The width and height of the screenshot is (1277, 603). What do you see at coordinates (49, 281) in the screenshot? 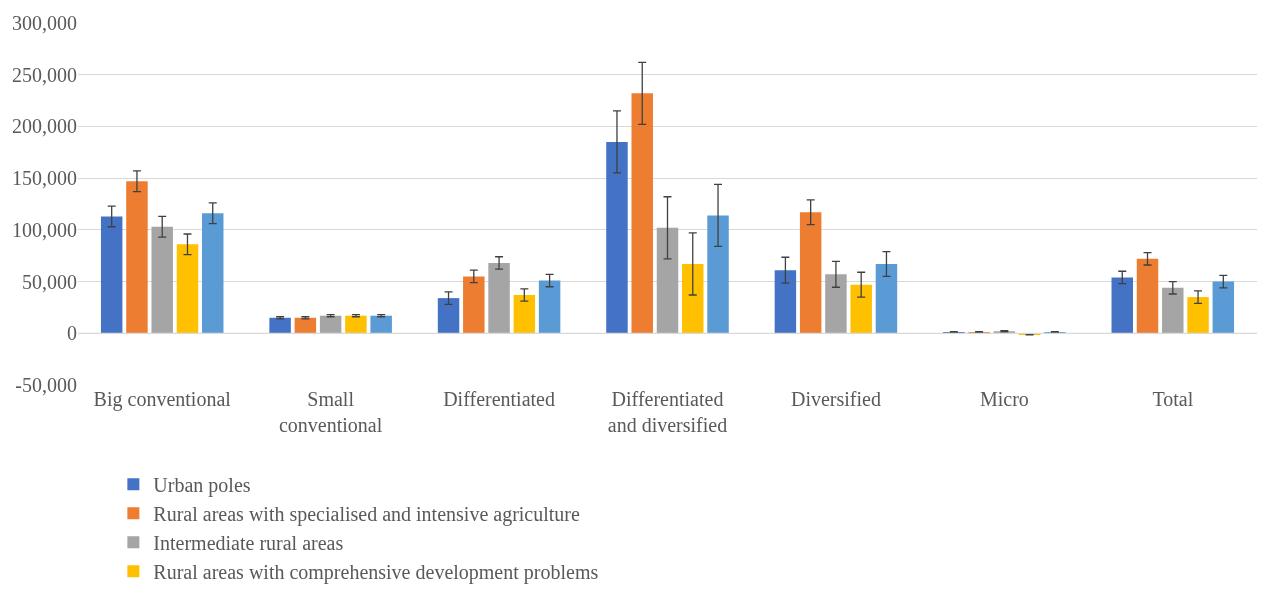
I see `y-tick-label: 50,000` at bounding box center [49, 281].